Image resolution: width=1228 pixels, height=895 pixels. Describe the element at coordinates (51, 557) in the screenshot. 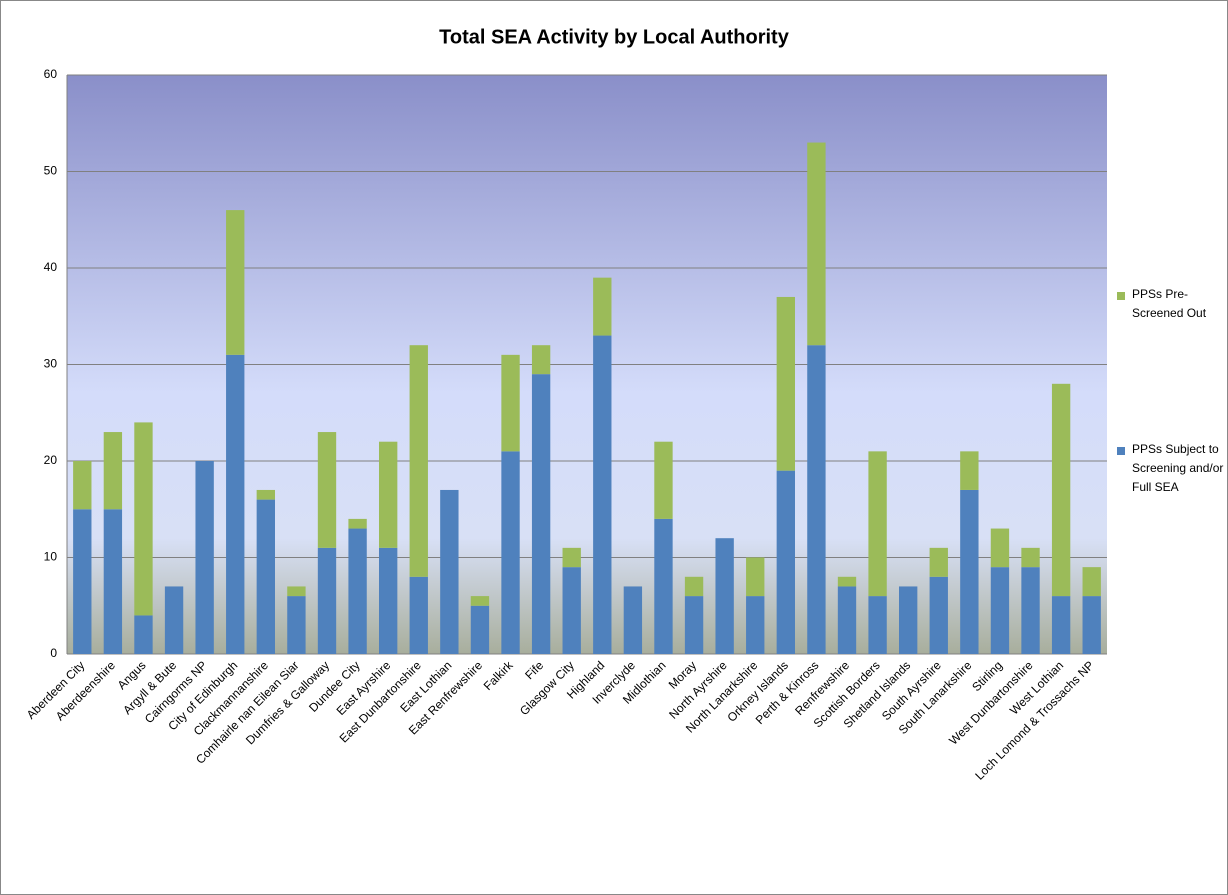

I see `y-tick-label: 10` at that location.